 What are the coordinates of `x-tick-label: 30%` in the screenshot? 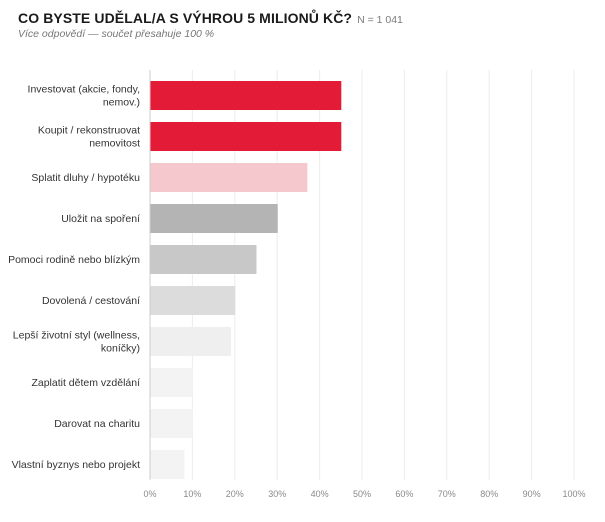 It's located at (277, 494).